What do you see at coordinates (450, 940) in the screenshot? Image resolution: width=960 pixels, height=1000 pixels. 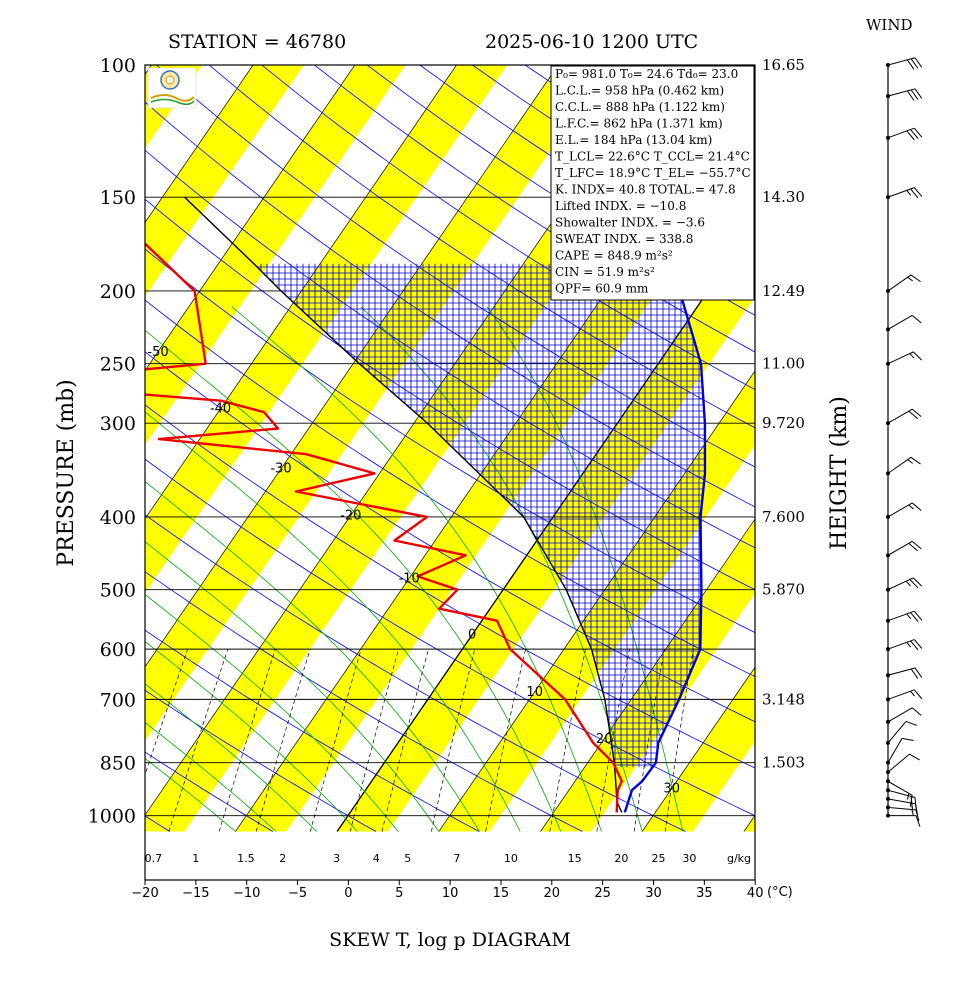 I see `diagram-title: SKEW T, log p DIAGRAM` at bounding box center [450, 940].